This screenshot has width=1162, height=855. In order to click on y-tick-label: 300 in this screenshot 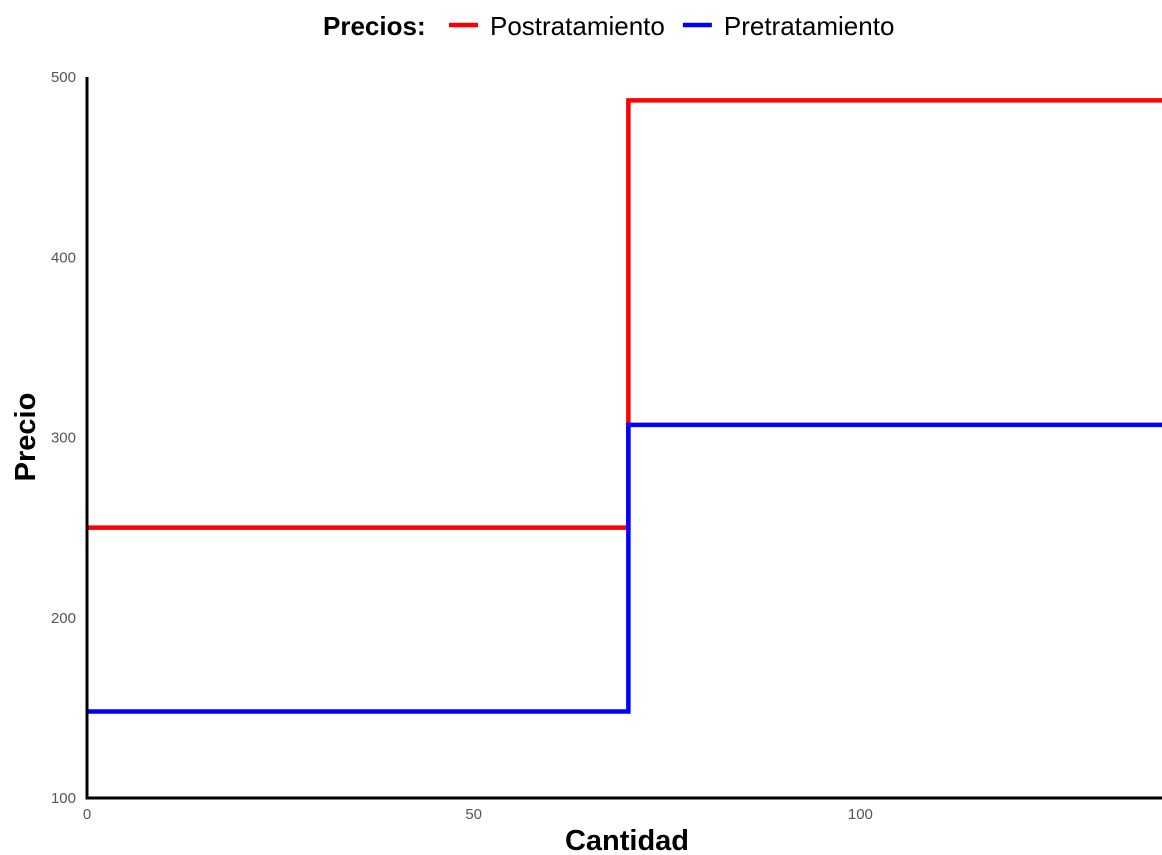, I will do `click(63, 438)`.